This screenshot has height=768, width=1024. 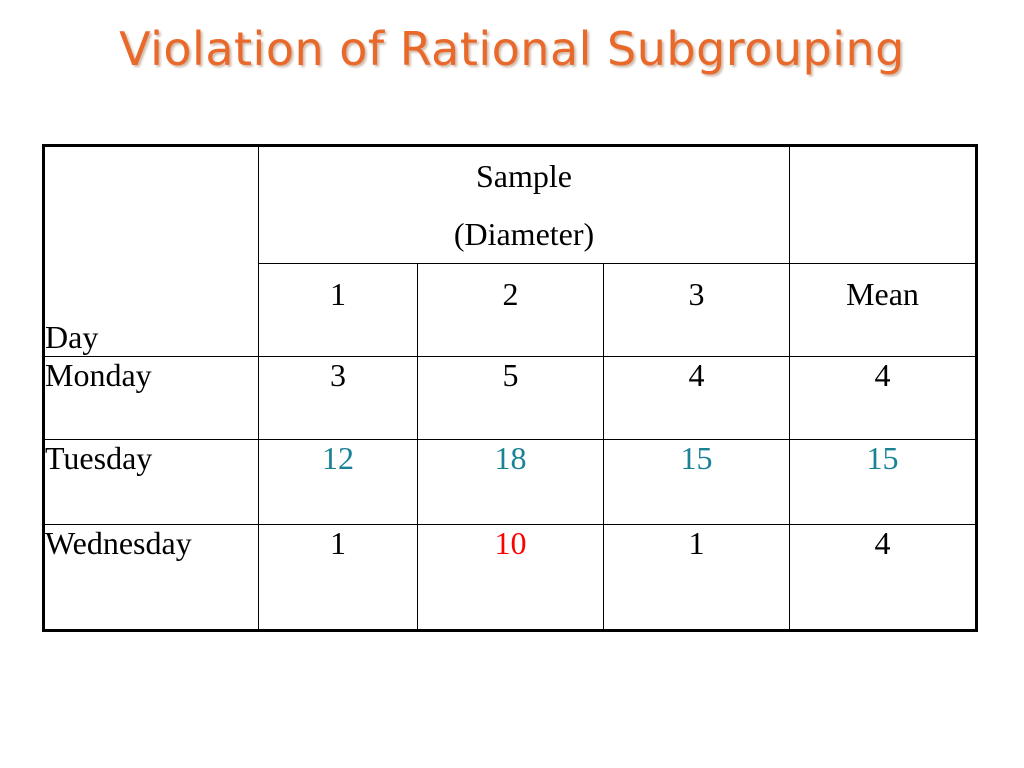 I want to click on table-cell: 5, so click(x=510, y=398).